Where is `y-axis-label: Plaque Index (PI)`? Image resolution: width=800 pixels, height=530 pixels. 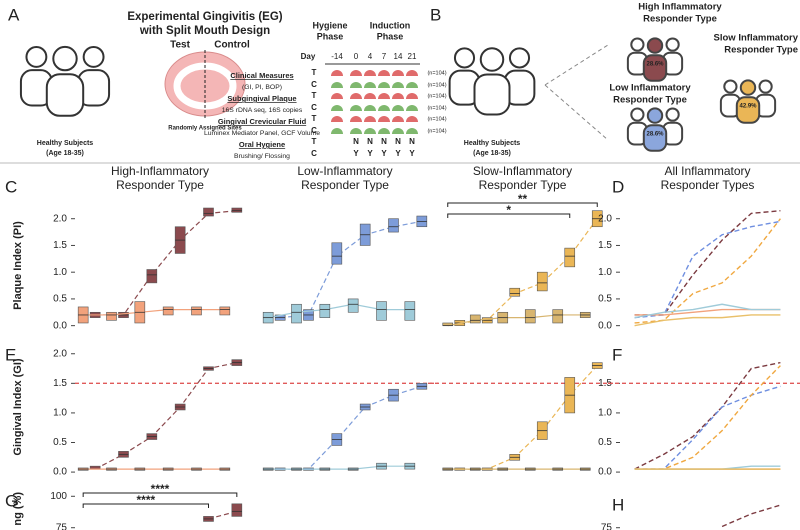 y-axis-label: Plaque Index (PI) is located at coordinates (18, 265).